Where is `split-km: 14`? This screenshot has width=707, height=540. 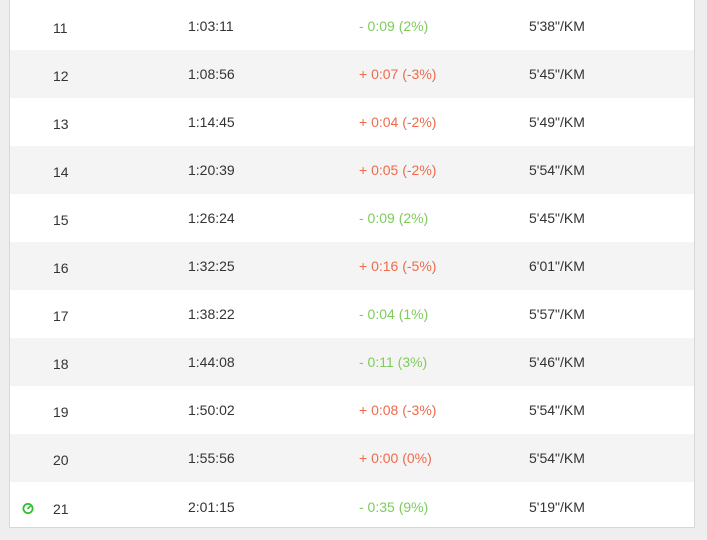
split-km: 14 is located at coordinates (61, 172).